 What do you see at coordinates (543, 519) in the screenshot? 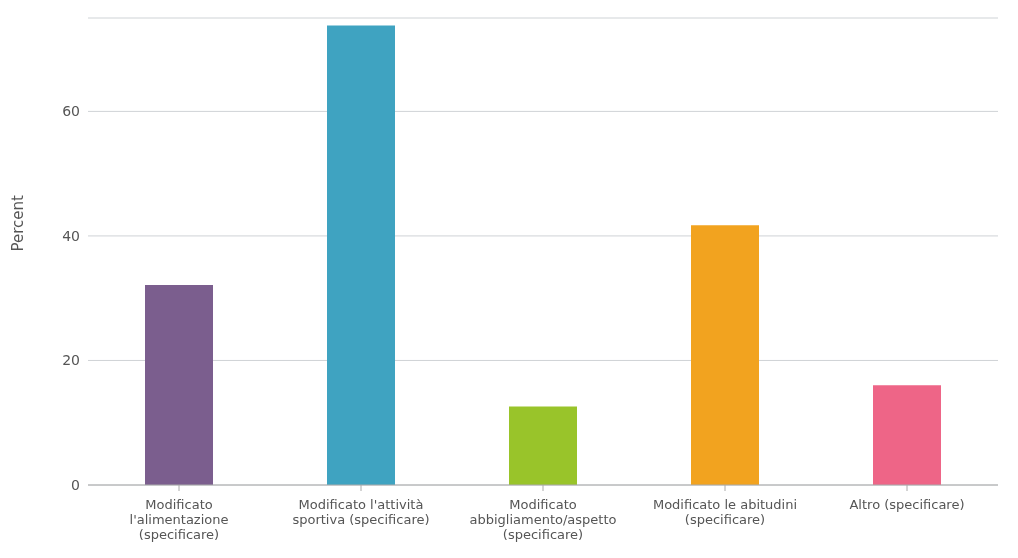
I see `x-tick-label: Modificato abbigliamento/aspetto (specificare)` at bounding box center [543, 519].